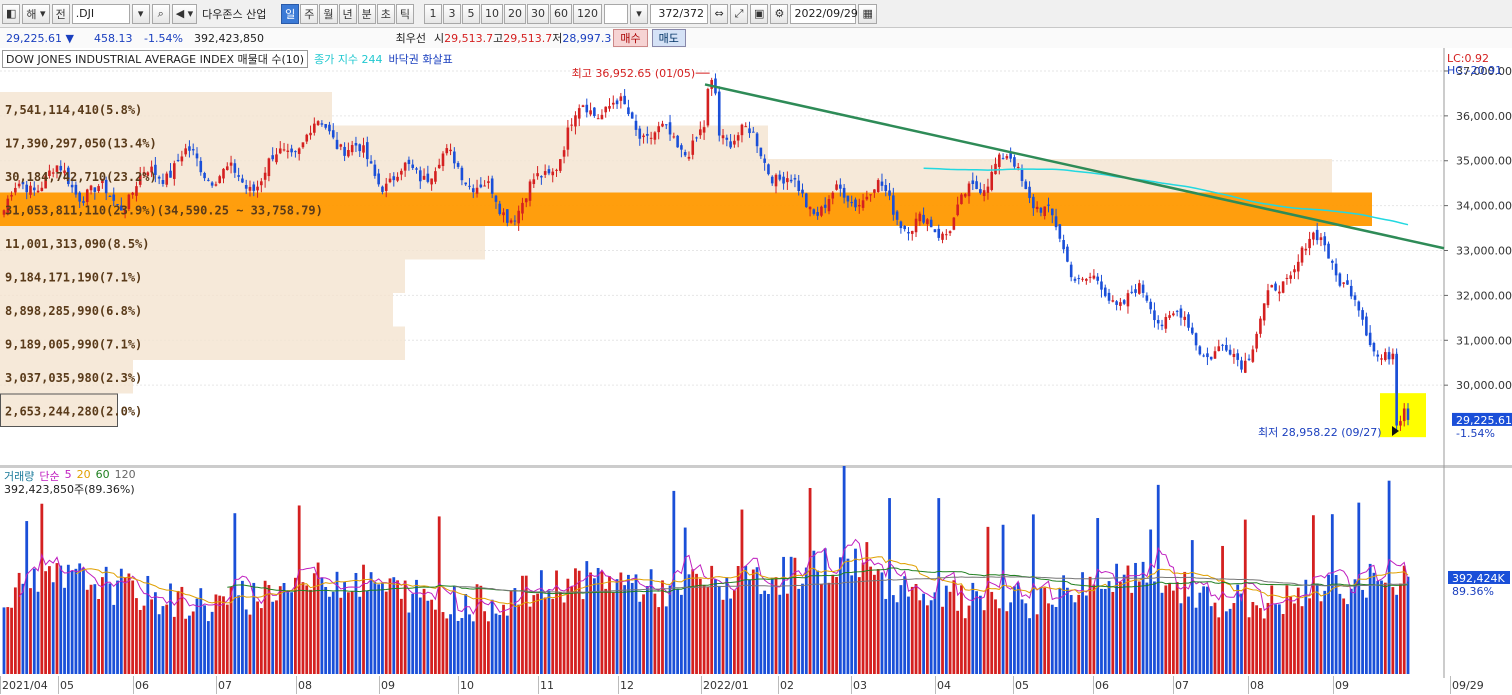 The image size is (1512, 695). What do you see at coordinates (184, 13) in the screenshot?
I see `speaker-icon: ◀ ▾` at bounding box center [184, 13].